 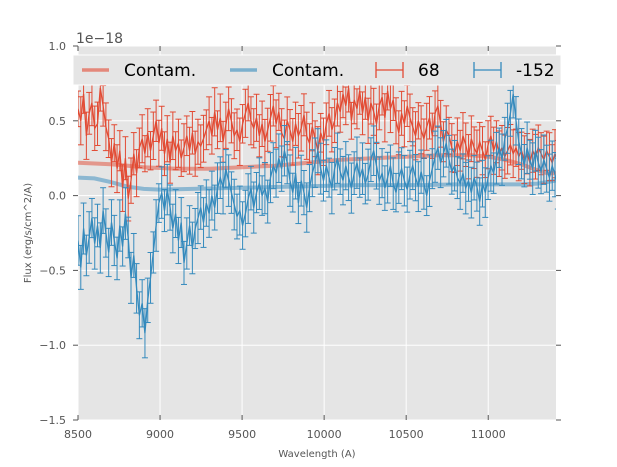 I want to click on y-offset-label: 1e−18, so click(x=99, y=39).